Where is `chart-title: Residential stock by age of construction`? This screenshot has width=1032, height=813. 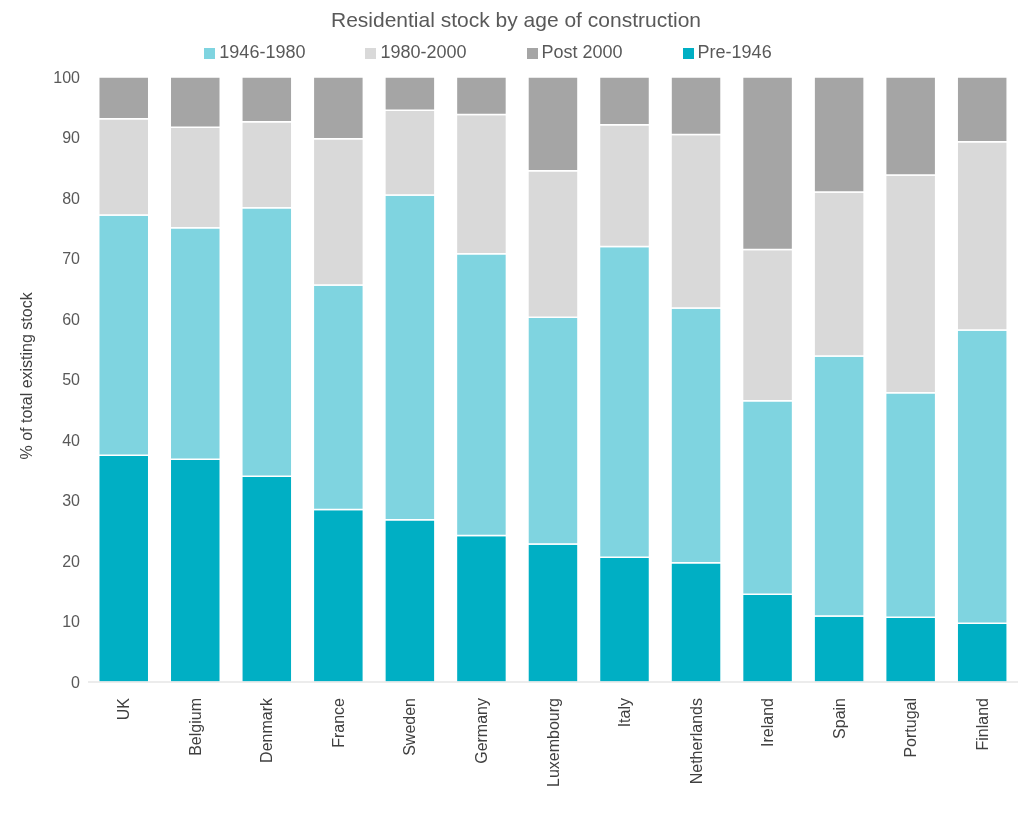
chart-title: Residential stock by age of construction is located at coordinates (515, 20).